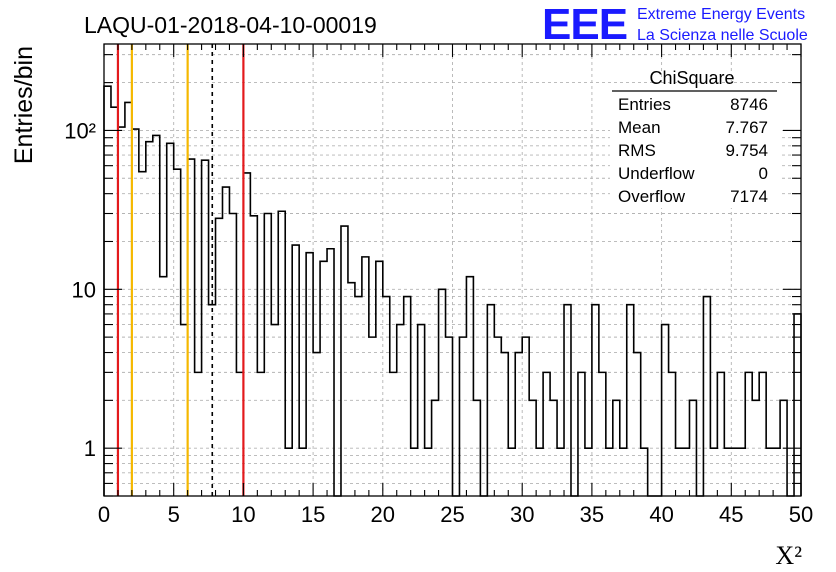 This screenshot has height=572, width=836. What do you see at coordinates (522, 514) in the screenshot?
I see `x-tick-label: 30` at bounding box center [522, 514].